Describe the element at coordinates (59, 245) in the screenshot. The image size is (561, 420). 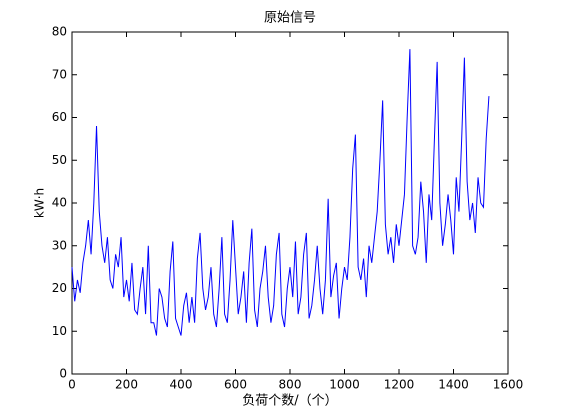
I see `y-tick-label: 30` at that location.